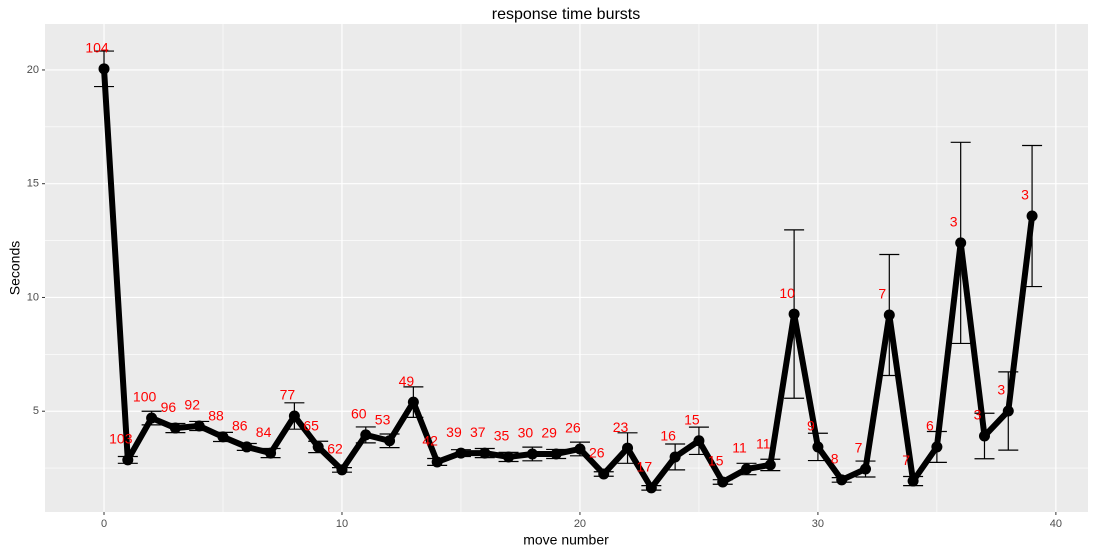 Image resolution: width=1097 pixels, height=555 pixels. What do you see at coordinates (383, 419) in the screenshot?
I see `count-label: 53` at bounding box center [383, 419].